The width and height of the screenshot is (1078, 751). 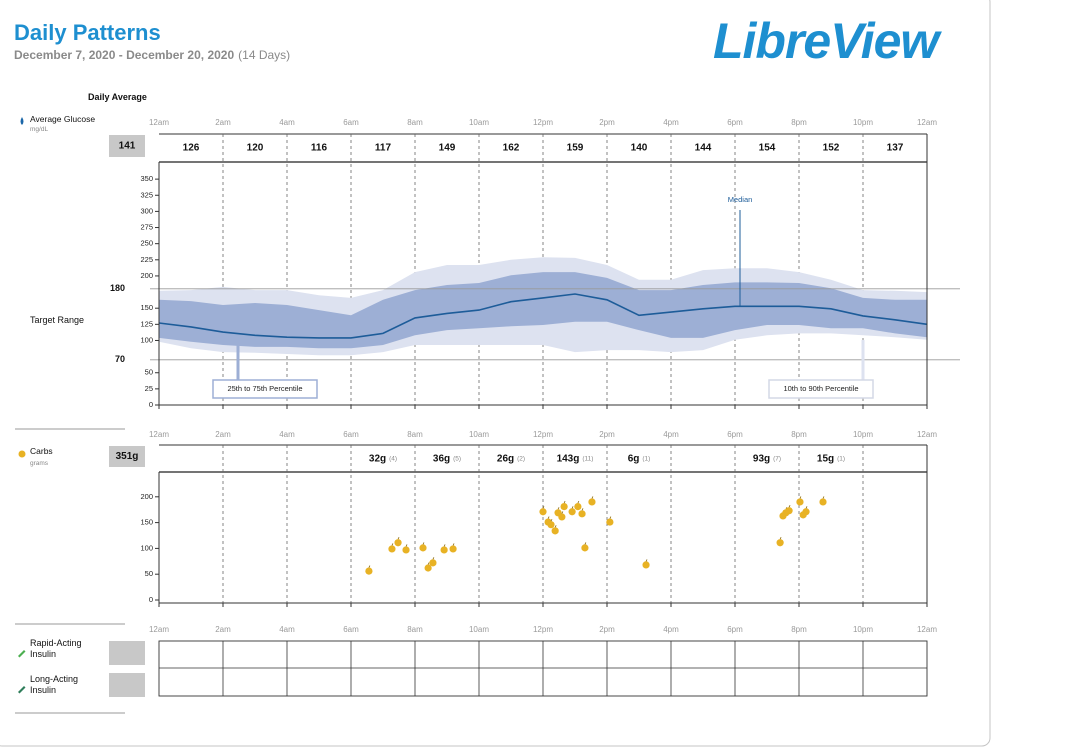 I want to click on percentile-band, so click(x=543, y=310).